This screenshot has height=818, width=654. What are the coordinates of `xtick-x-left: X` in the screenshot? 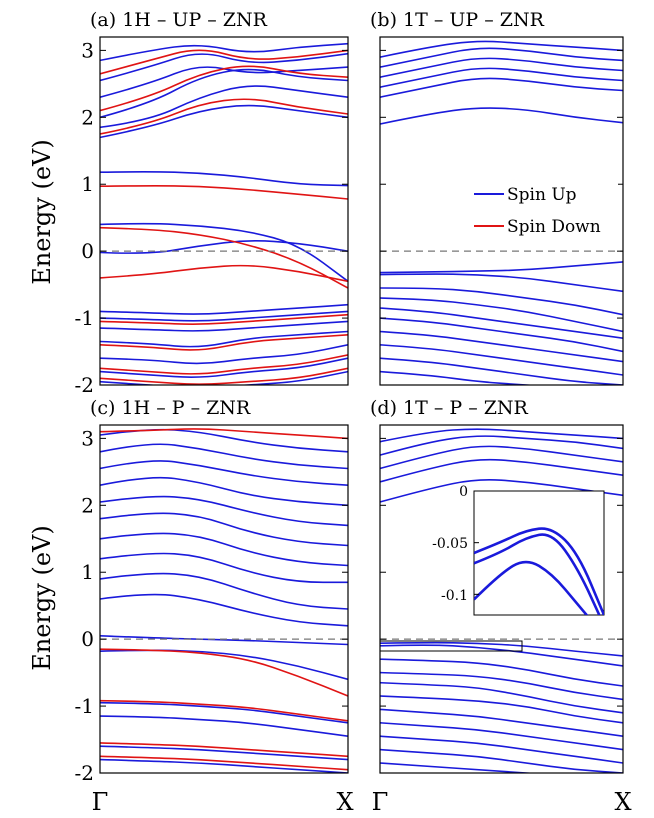 It's located at (344, 802).